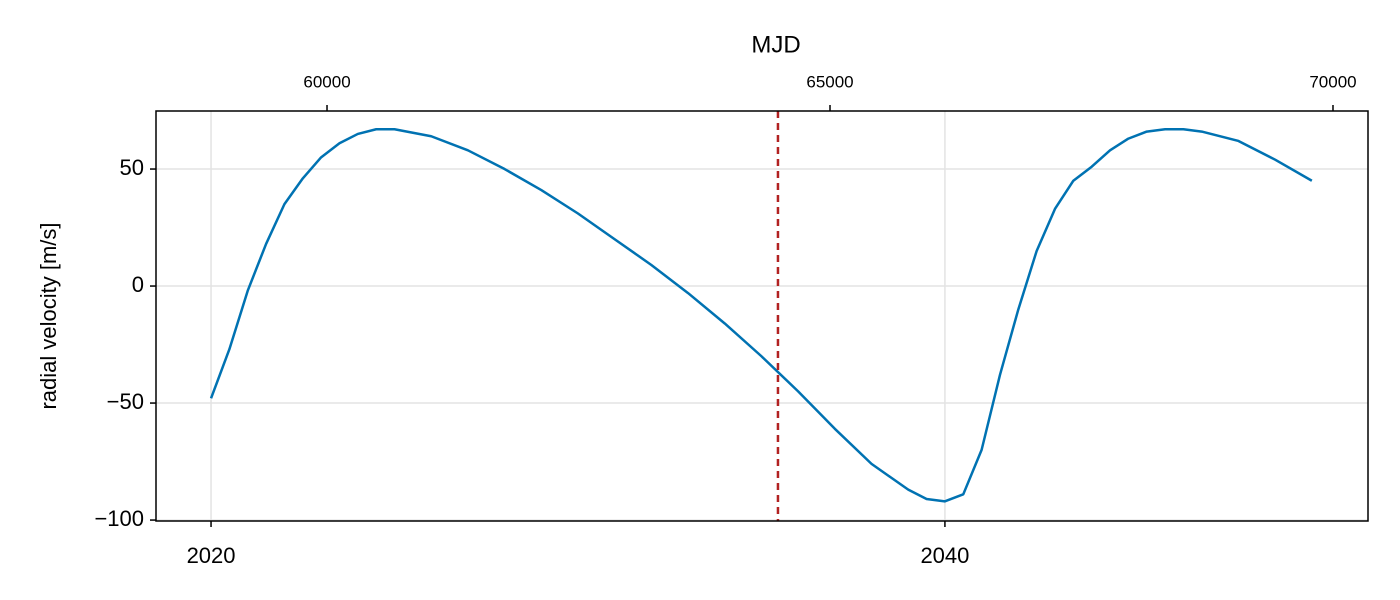 Image resolution: width=1400 pixels, height=600 pixels. I want to click on y-tick-label: −100, so click(119, 518).